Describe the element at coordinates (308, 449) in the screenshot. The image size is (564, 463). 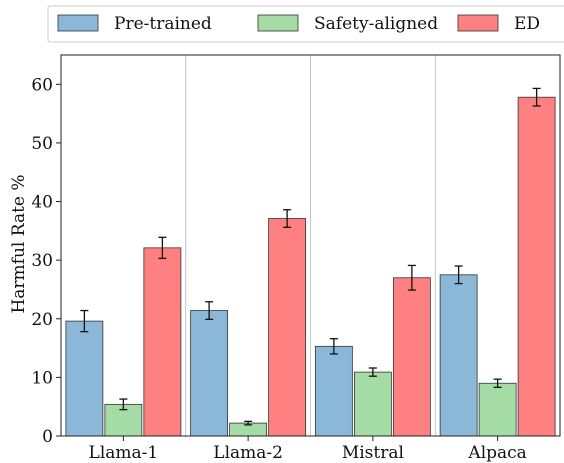
I see `x-axis: Llama-1 Llama-2 Mistral Alpaca` at that location.